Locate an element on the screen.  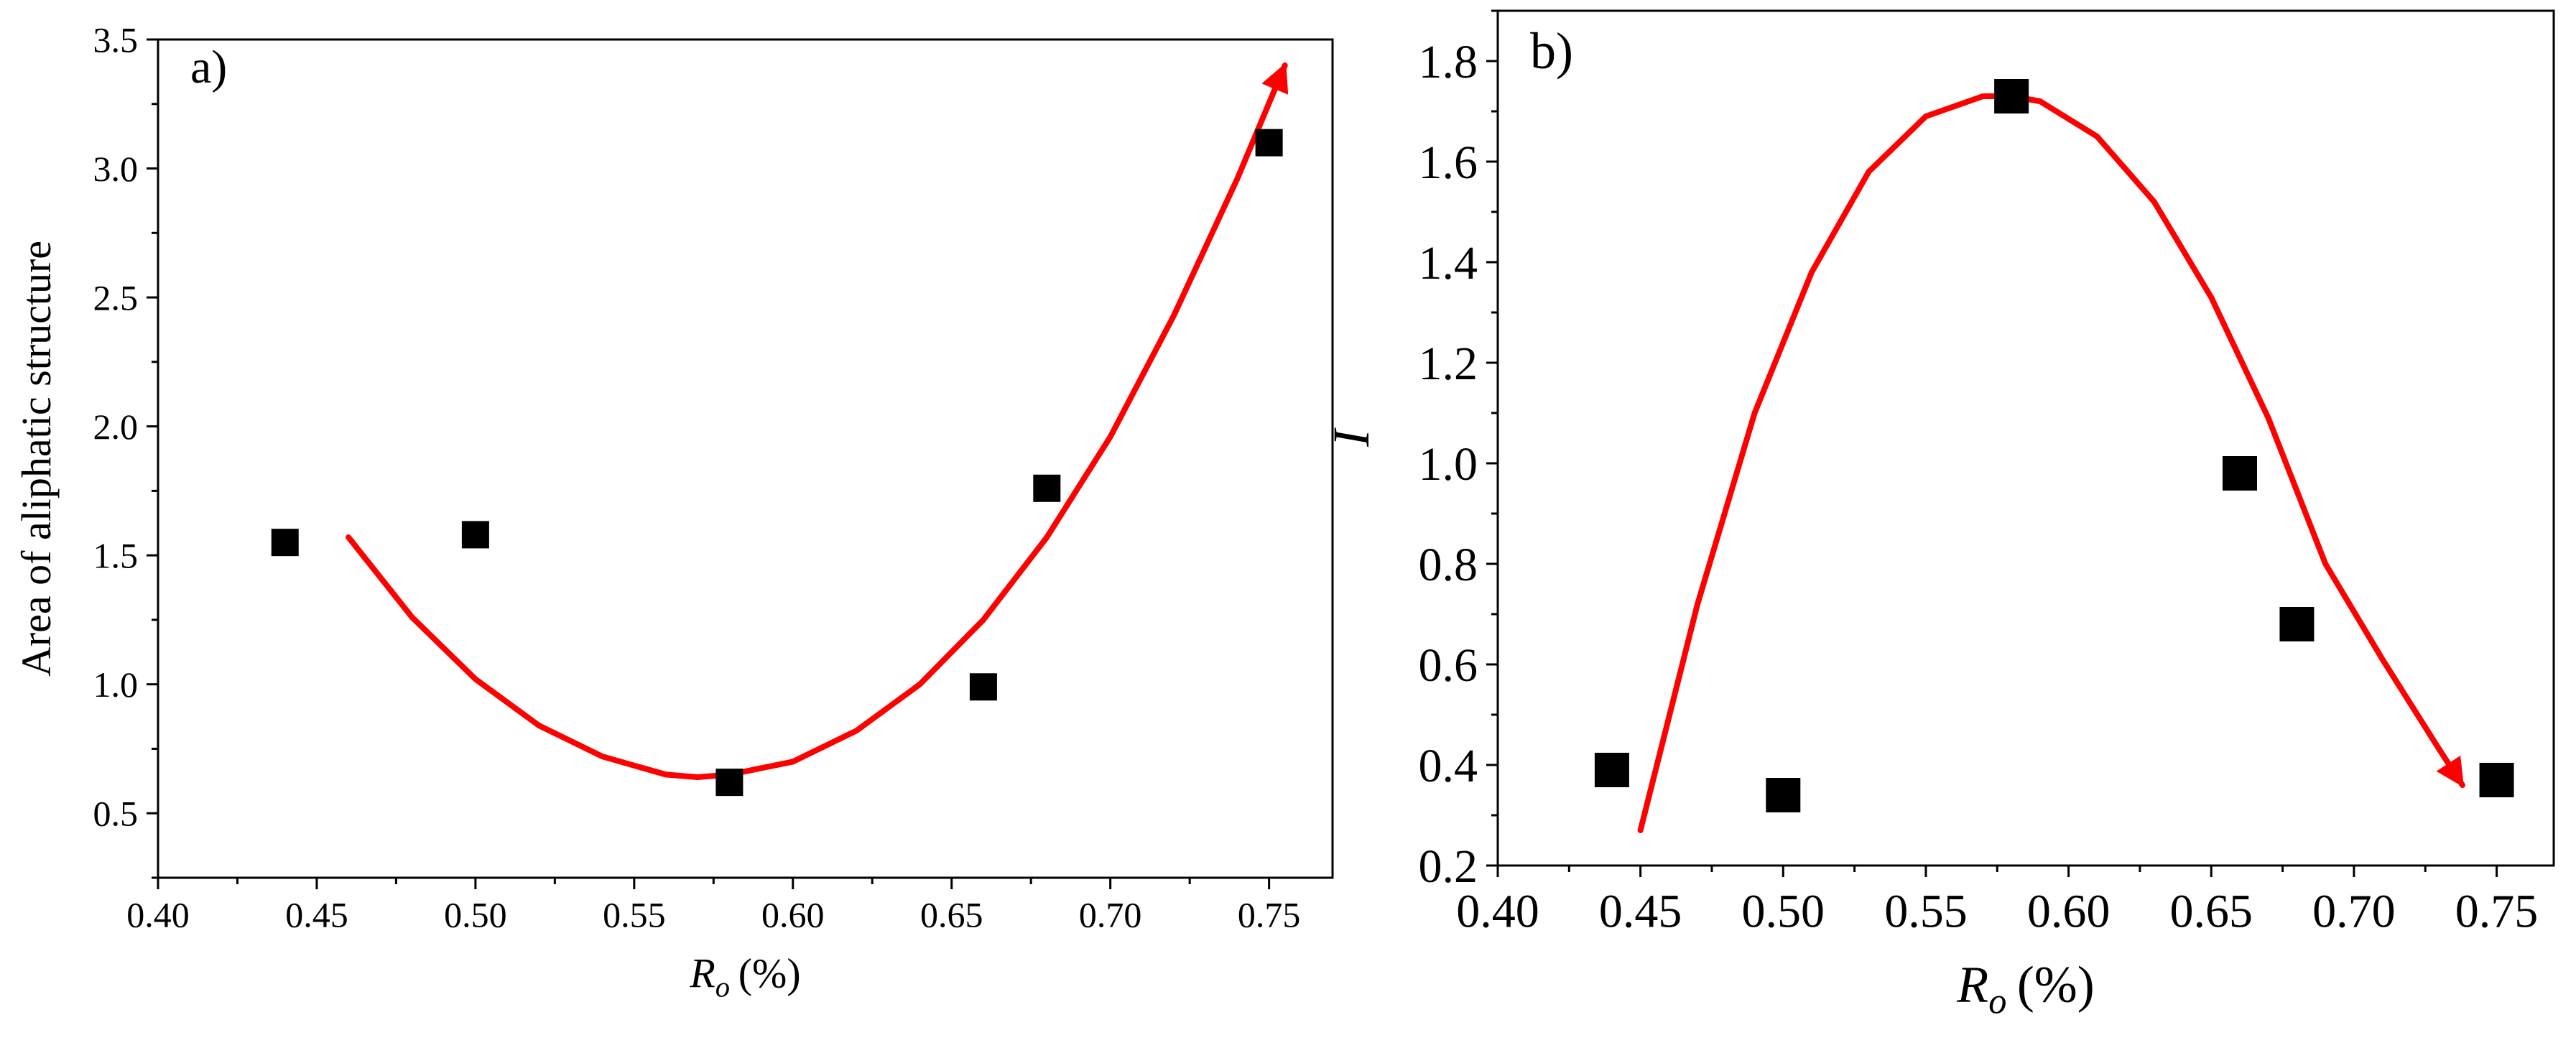
y-tick-label: 2.5 is located at coordinates (116, 298).